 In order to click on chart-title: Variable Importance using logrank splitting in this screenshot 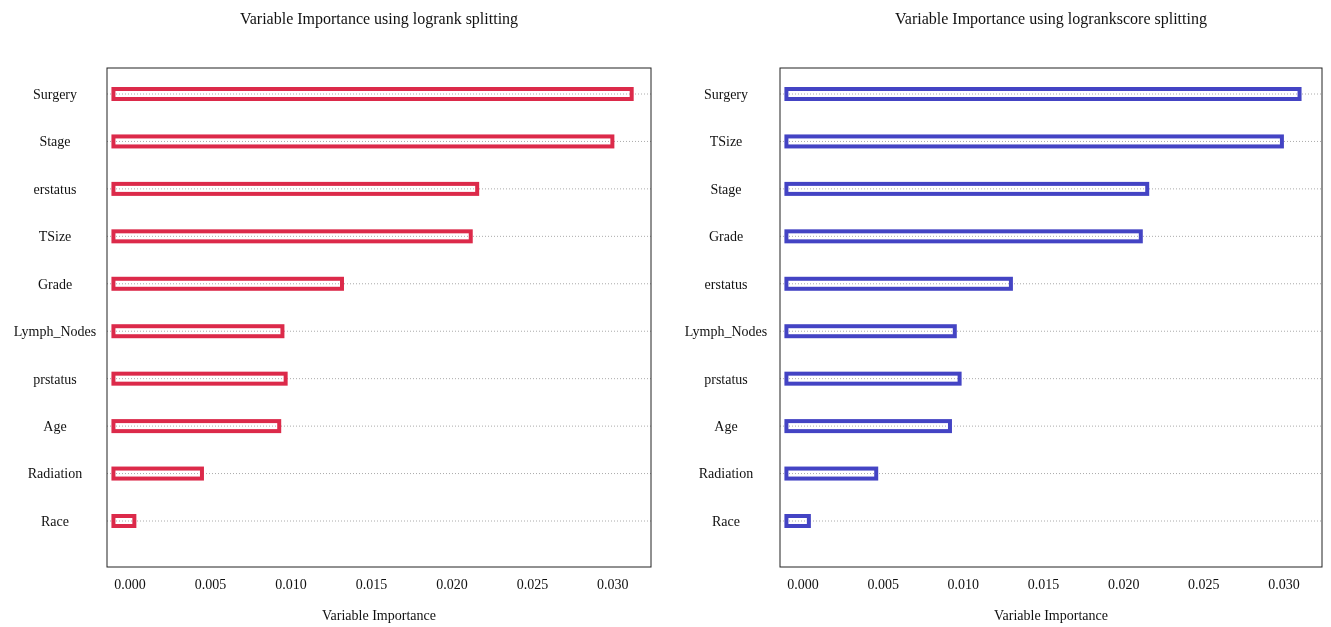, I will do `click(379, 19)`.